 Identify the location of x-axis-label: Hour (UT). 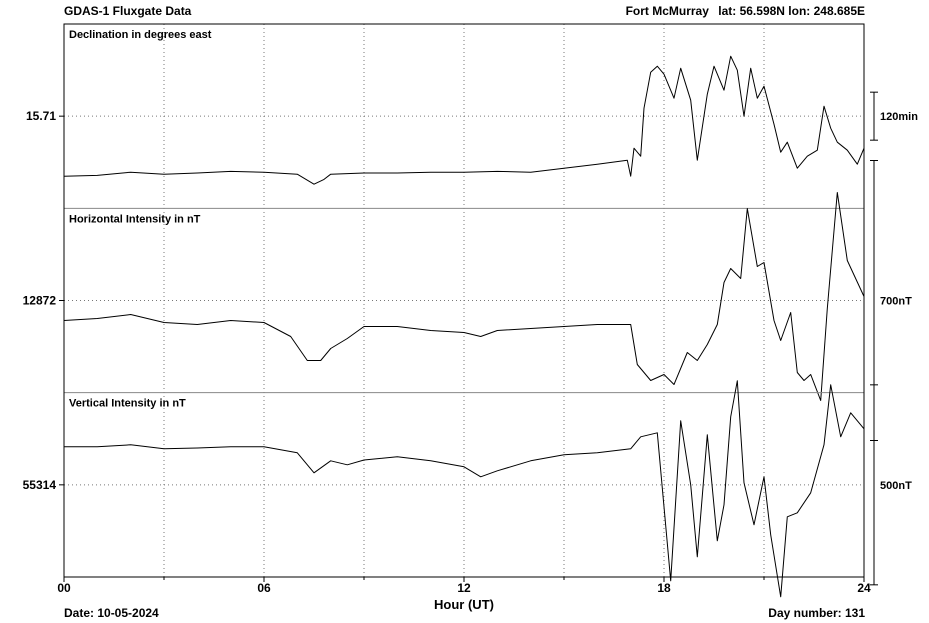
(464, 604).